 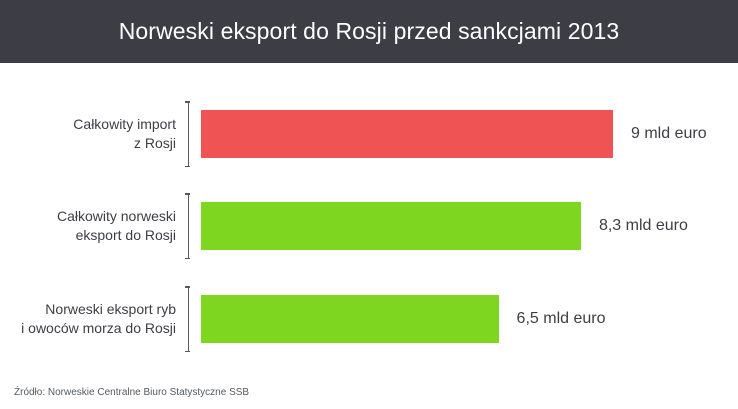 I want to click on value-label: 8,3 mld euro, so click(x=643, y=225).